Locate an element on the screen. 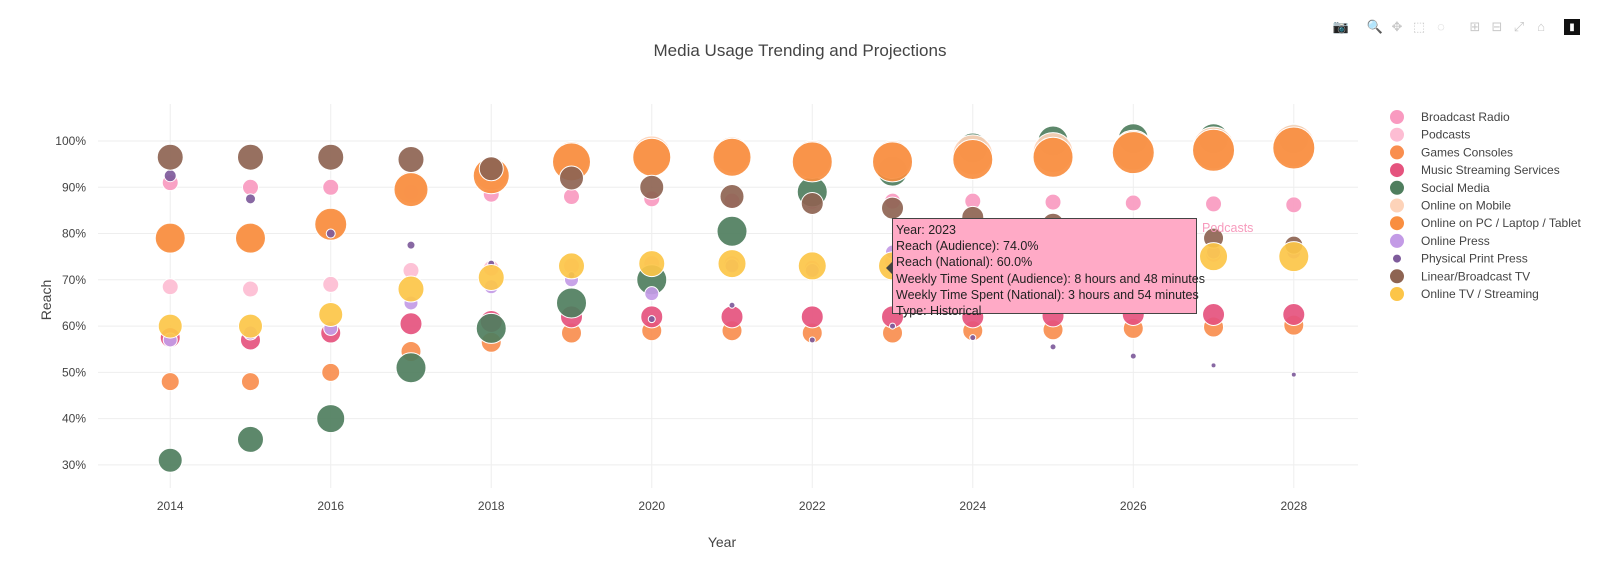 The width and height of the screenshot is (1600, 576). legend-marker is located at coordinates (1397, 276).